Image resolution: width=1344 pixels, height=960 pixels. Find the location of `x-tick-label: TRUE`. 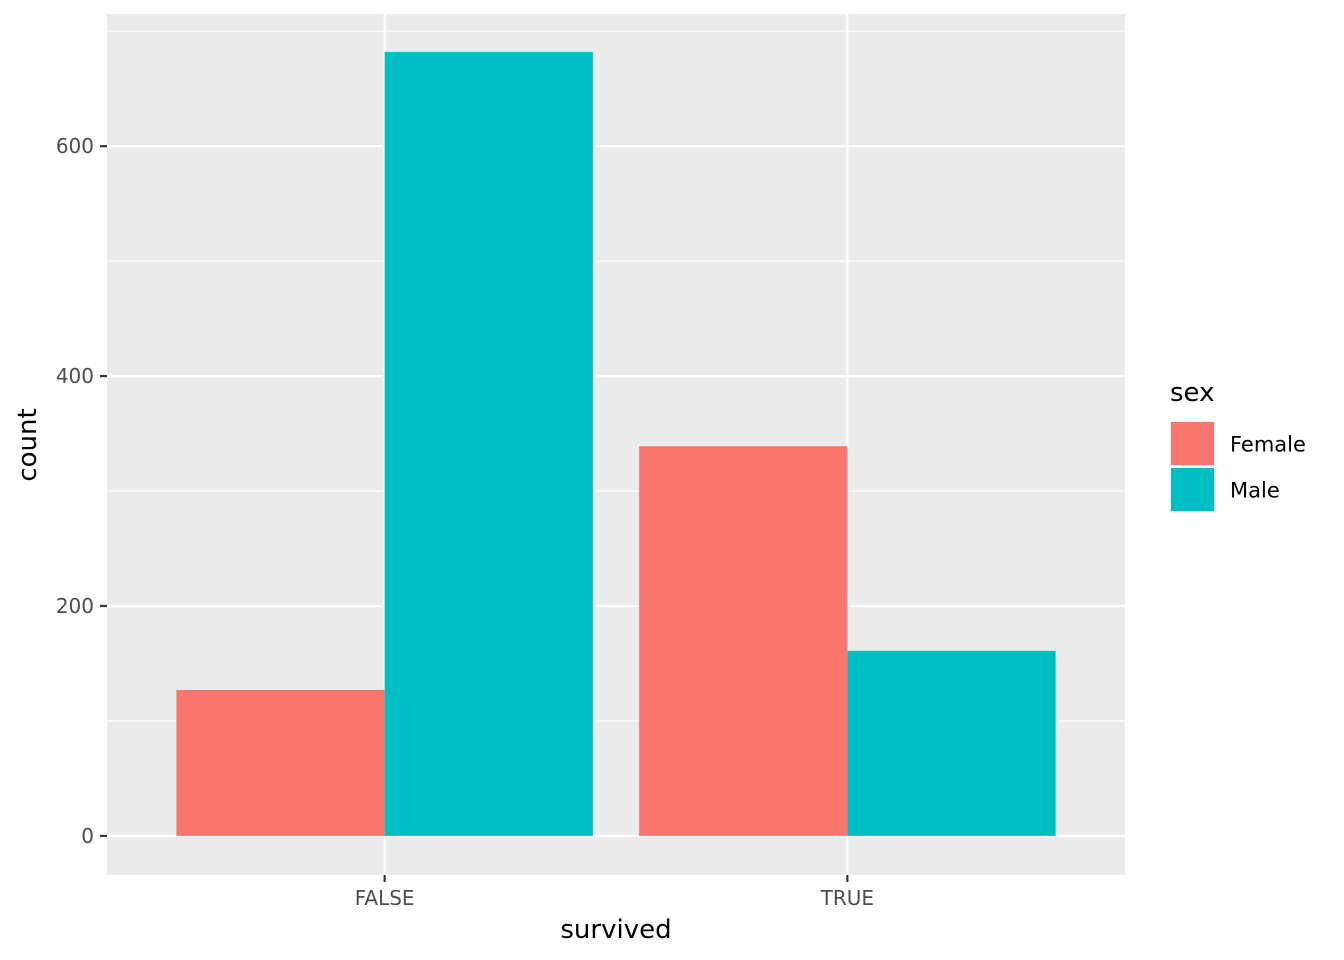

x-tick-label: TRUE is located at coordinates (847, 898).